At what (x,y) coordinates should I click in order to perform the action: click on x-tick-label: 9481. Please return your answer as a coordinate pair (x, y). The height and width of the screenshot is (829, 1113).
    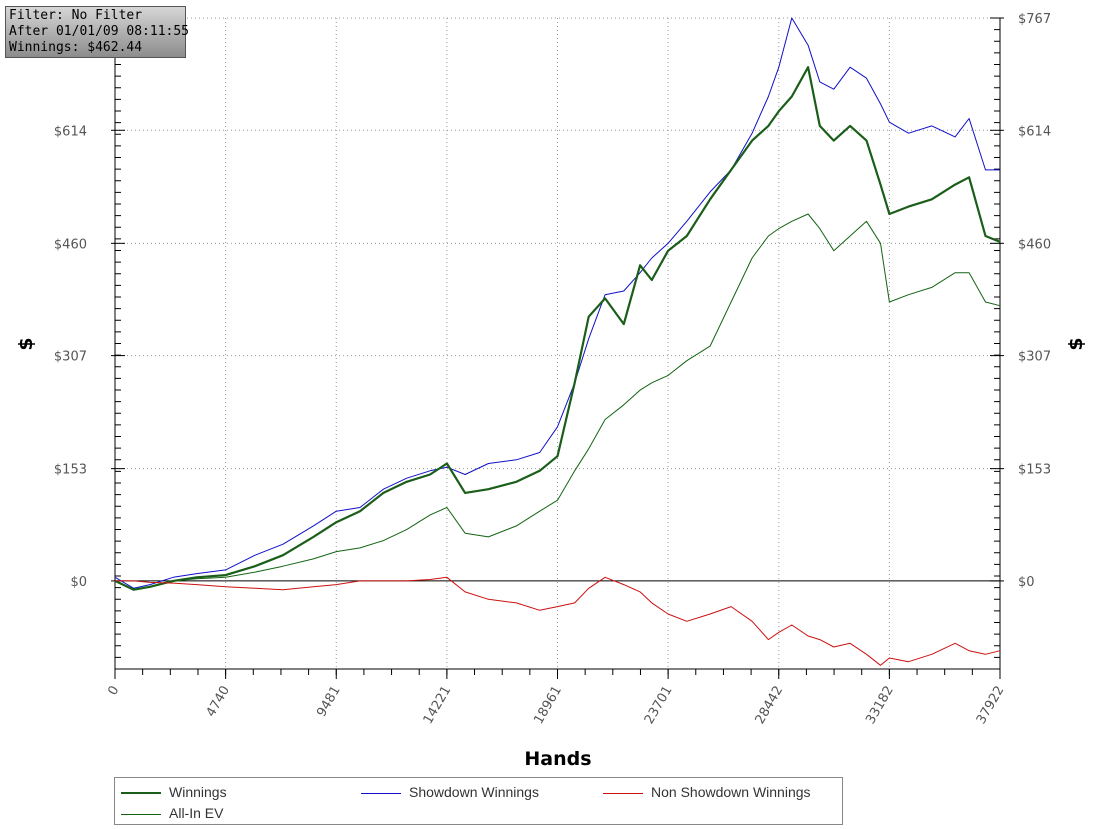
    Looking at the image, I should click on (329, 702).